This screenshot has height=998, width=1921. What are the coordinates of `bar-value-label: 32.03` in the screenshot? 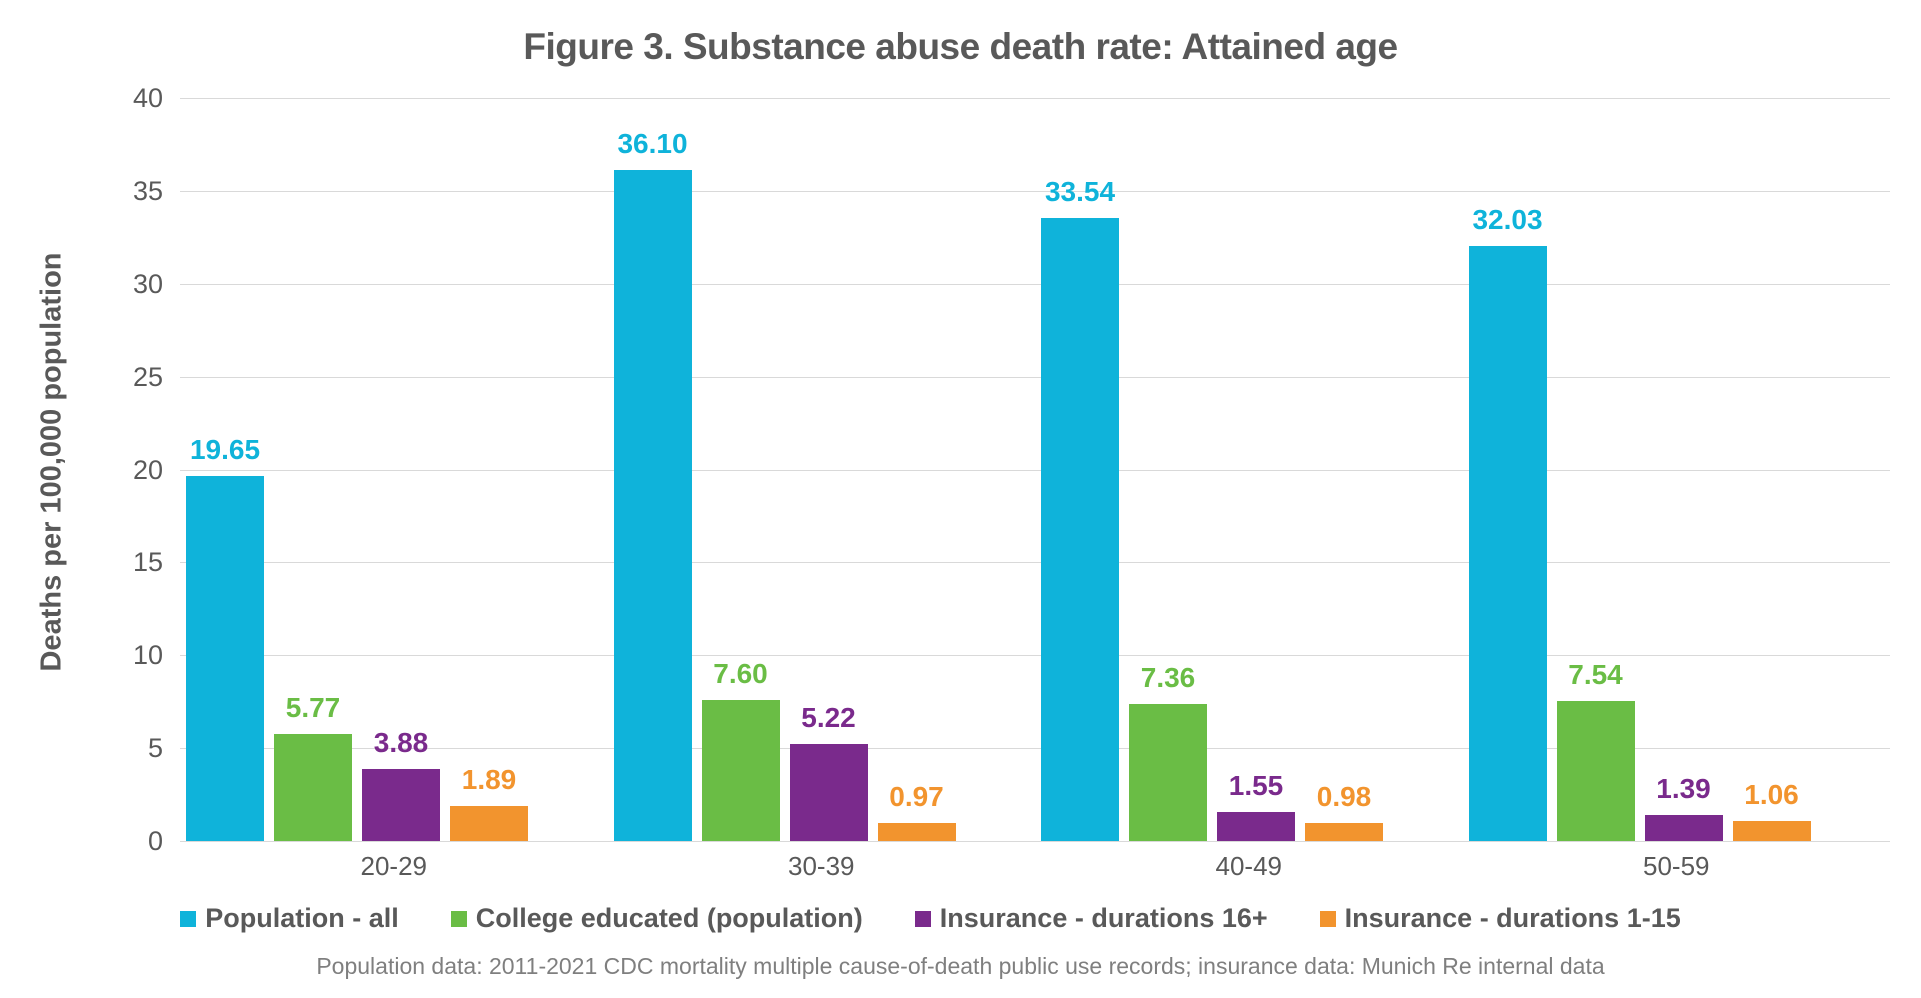 It's located at (1507, 220).